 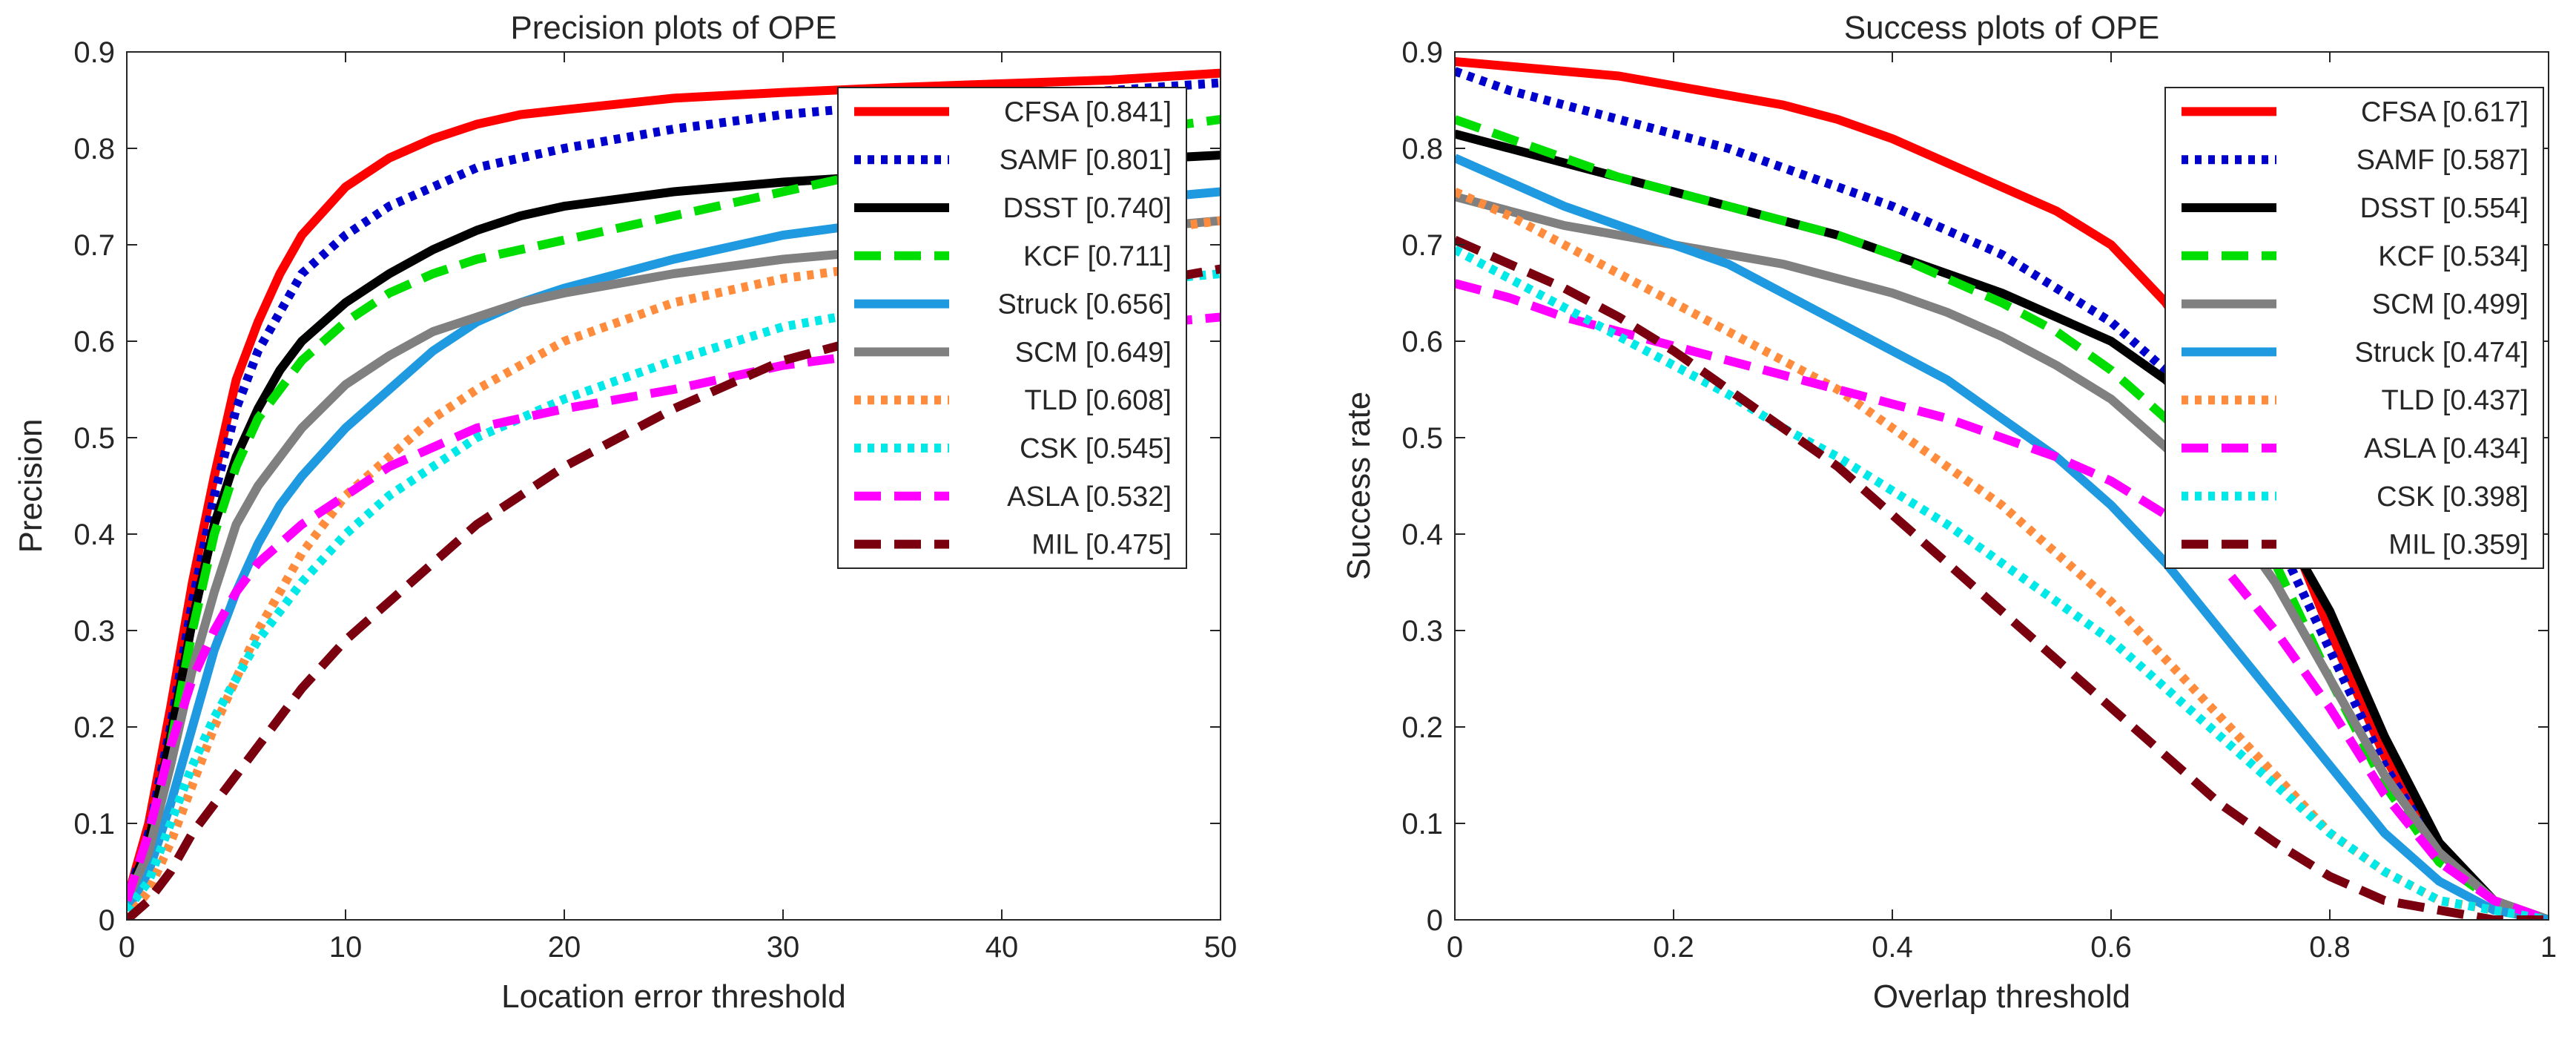 I want to click on legend-label-dsst: DSST [0.740], so click(x=1087, y=208).